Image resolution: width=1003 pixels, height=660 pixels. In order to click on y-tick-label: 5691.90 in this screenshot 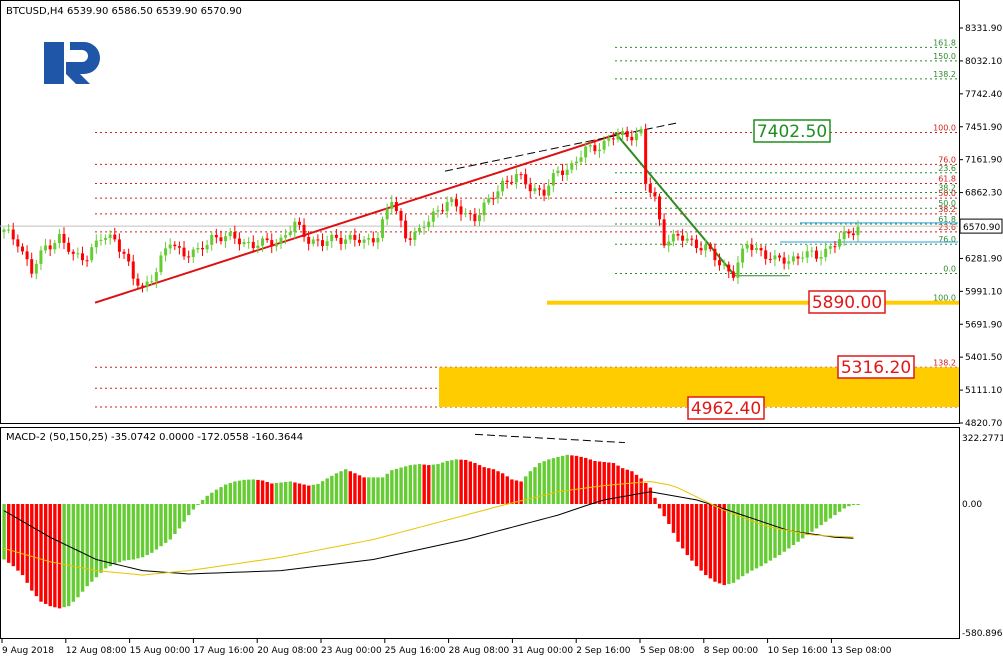, I will do `click(983, 325)`.